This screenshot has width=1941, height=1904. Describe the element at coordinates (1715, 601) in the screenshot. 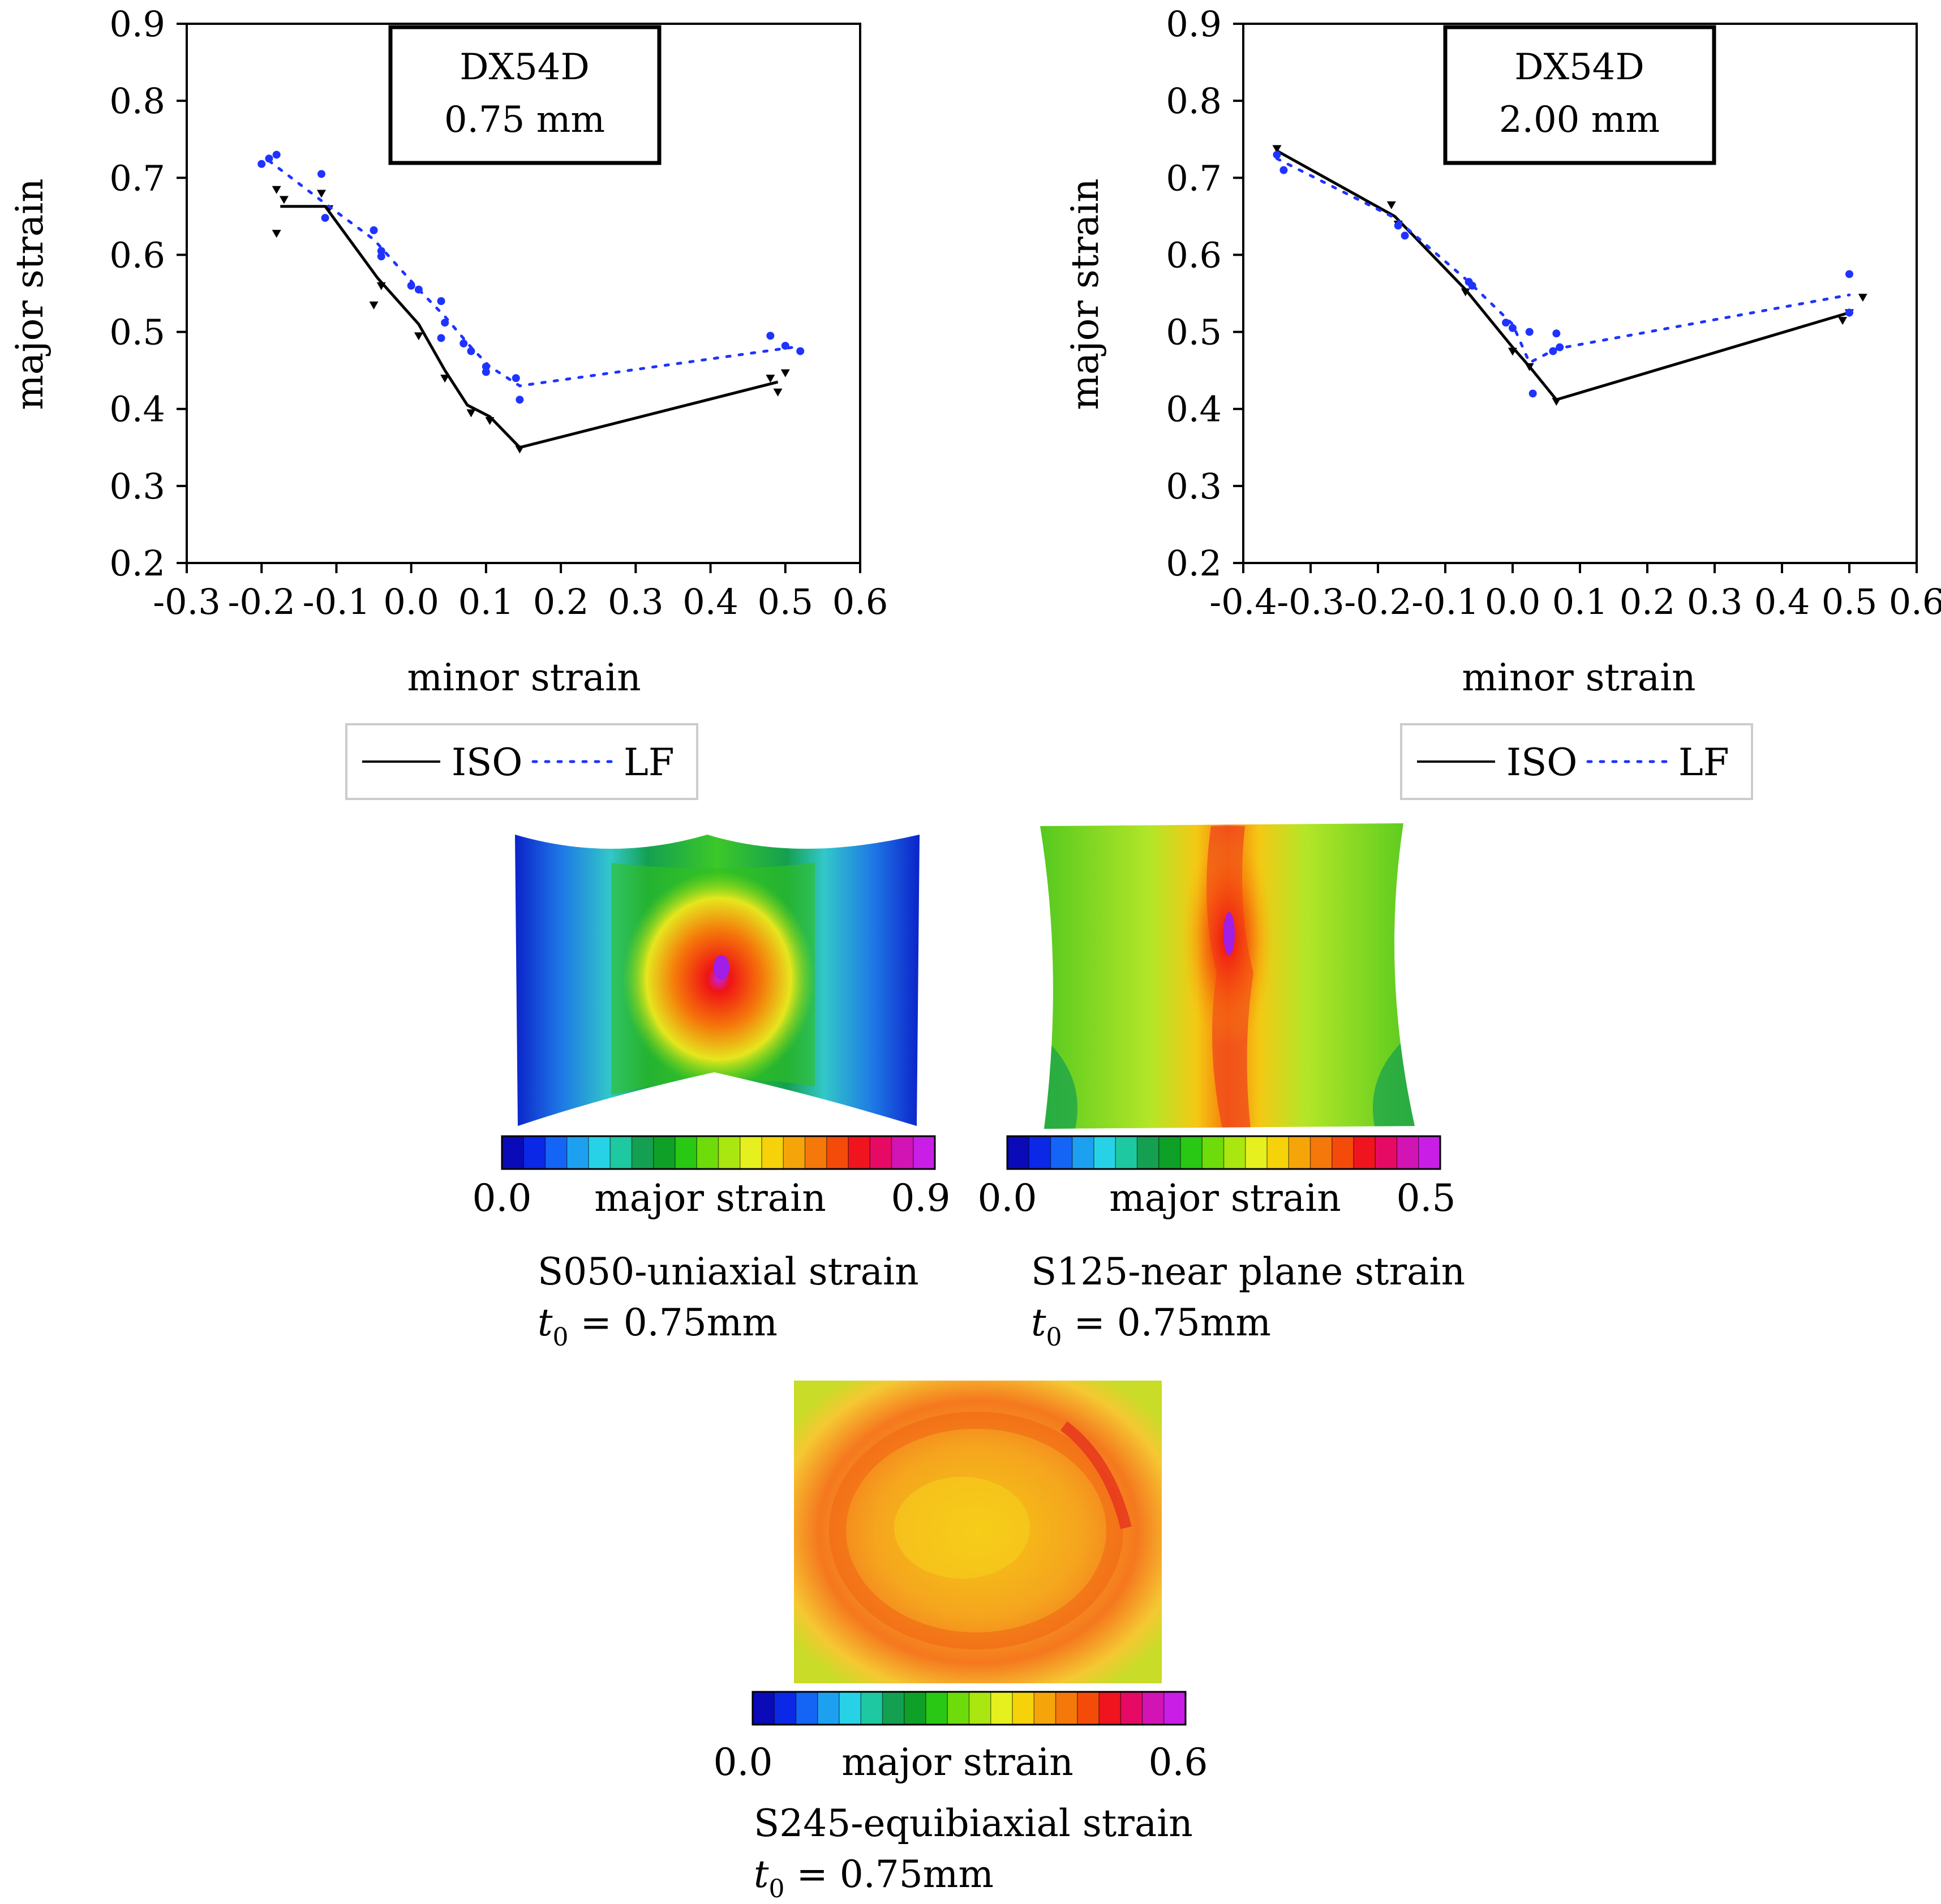

I see `chart2-x-tick-label: 0.3` at that location.